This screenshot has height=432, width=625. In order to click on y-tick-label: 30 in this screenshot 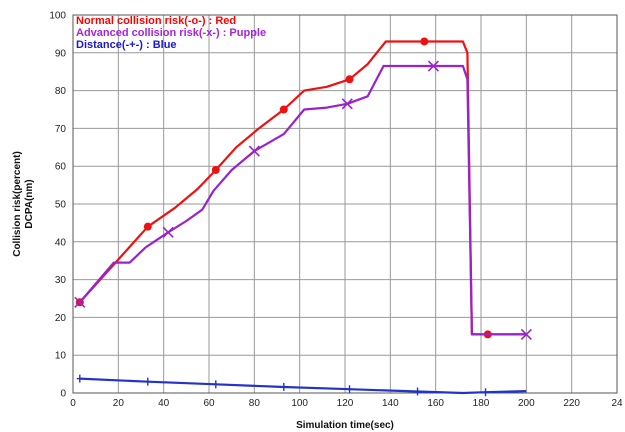, I will do `click(61, 280)`.